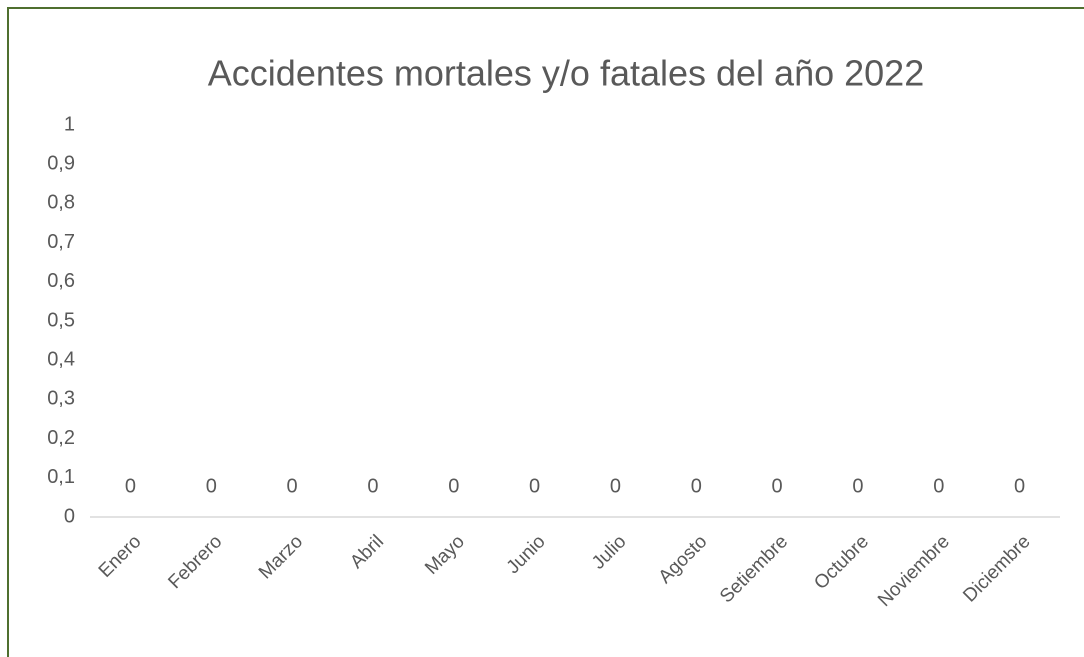 This screenshot has width=1084, height=657. I want to click on y-tick-label: 0,3, so click(61, 399).